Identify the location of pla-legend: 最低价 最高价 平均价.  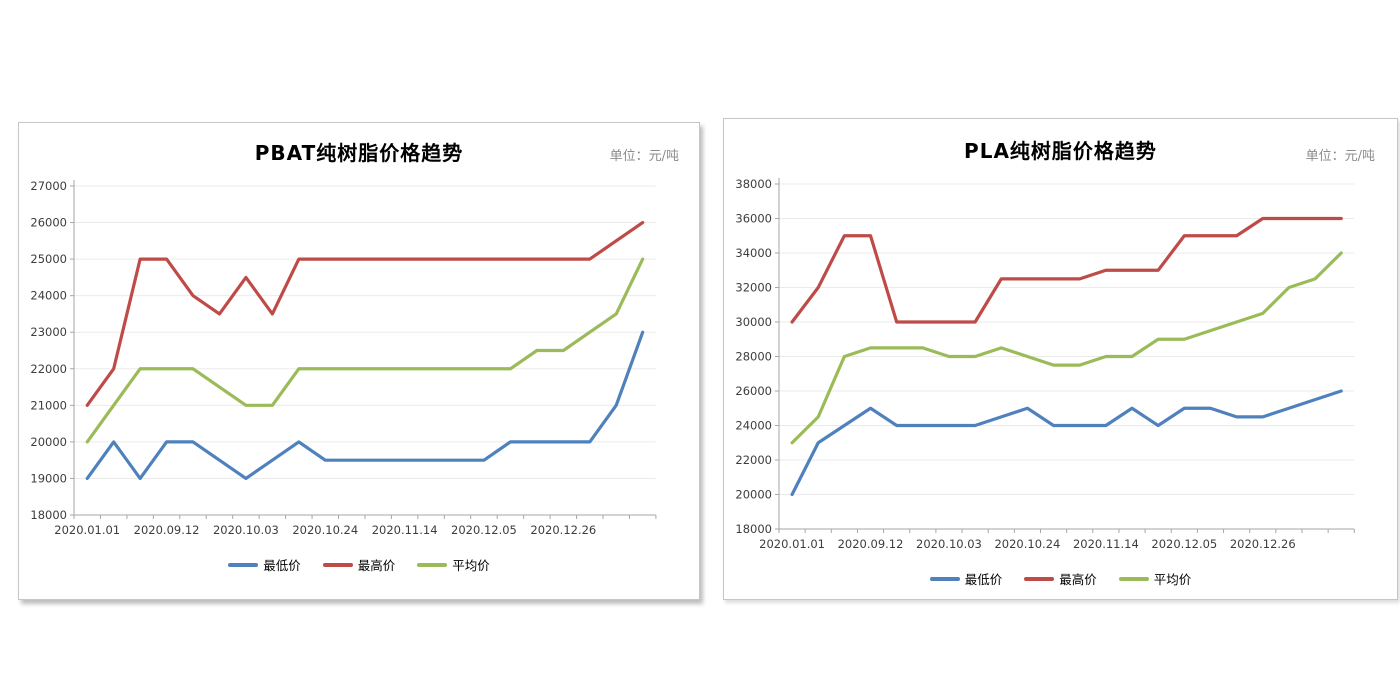
(1060, 578).